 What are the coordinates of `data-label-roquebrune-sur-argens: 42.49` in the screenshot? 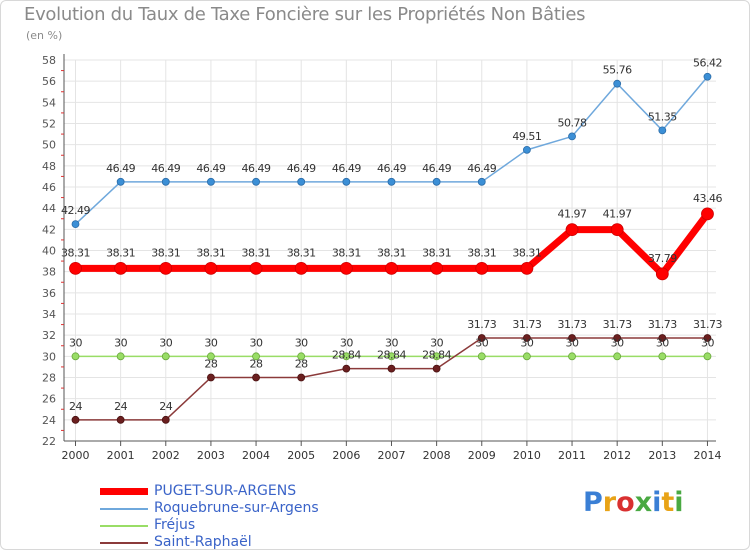 It's located at (75, 210).